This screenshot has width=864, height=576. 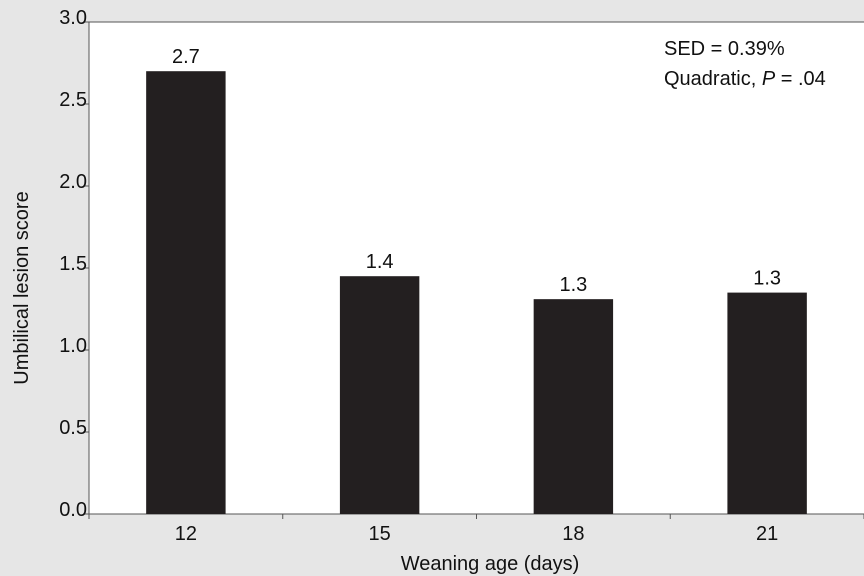 I want to click on x-tick-label: 12, so click(x=186, y=534).